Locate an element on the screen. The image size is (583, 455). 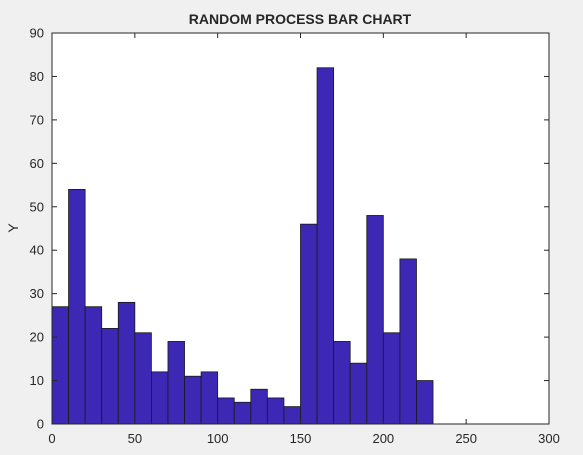
y-tick-label: 40 is located at coordinates (37, 250).